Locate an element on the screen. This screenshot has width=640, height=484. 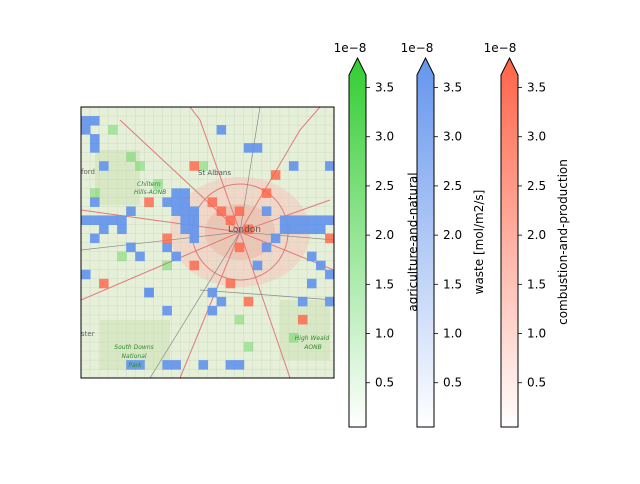
place-label-ster: ster is located at coordinates (88, 334).